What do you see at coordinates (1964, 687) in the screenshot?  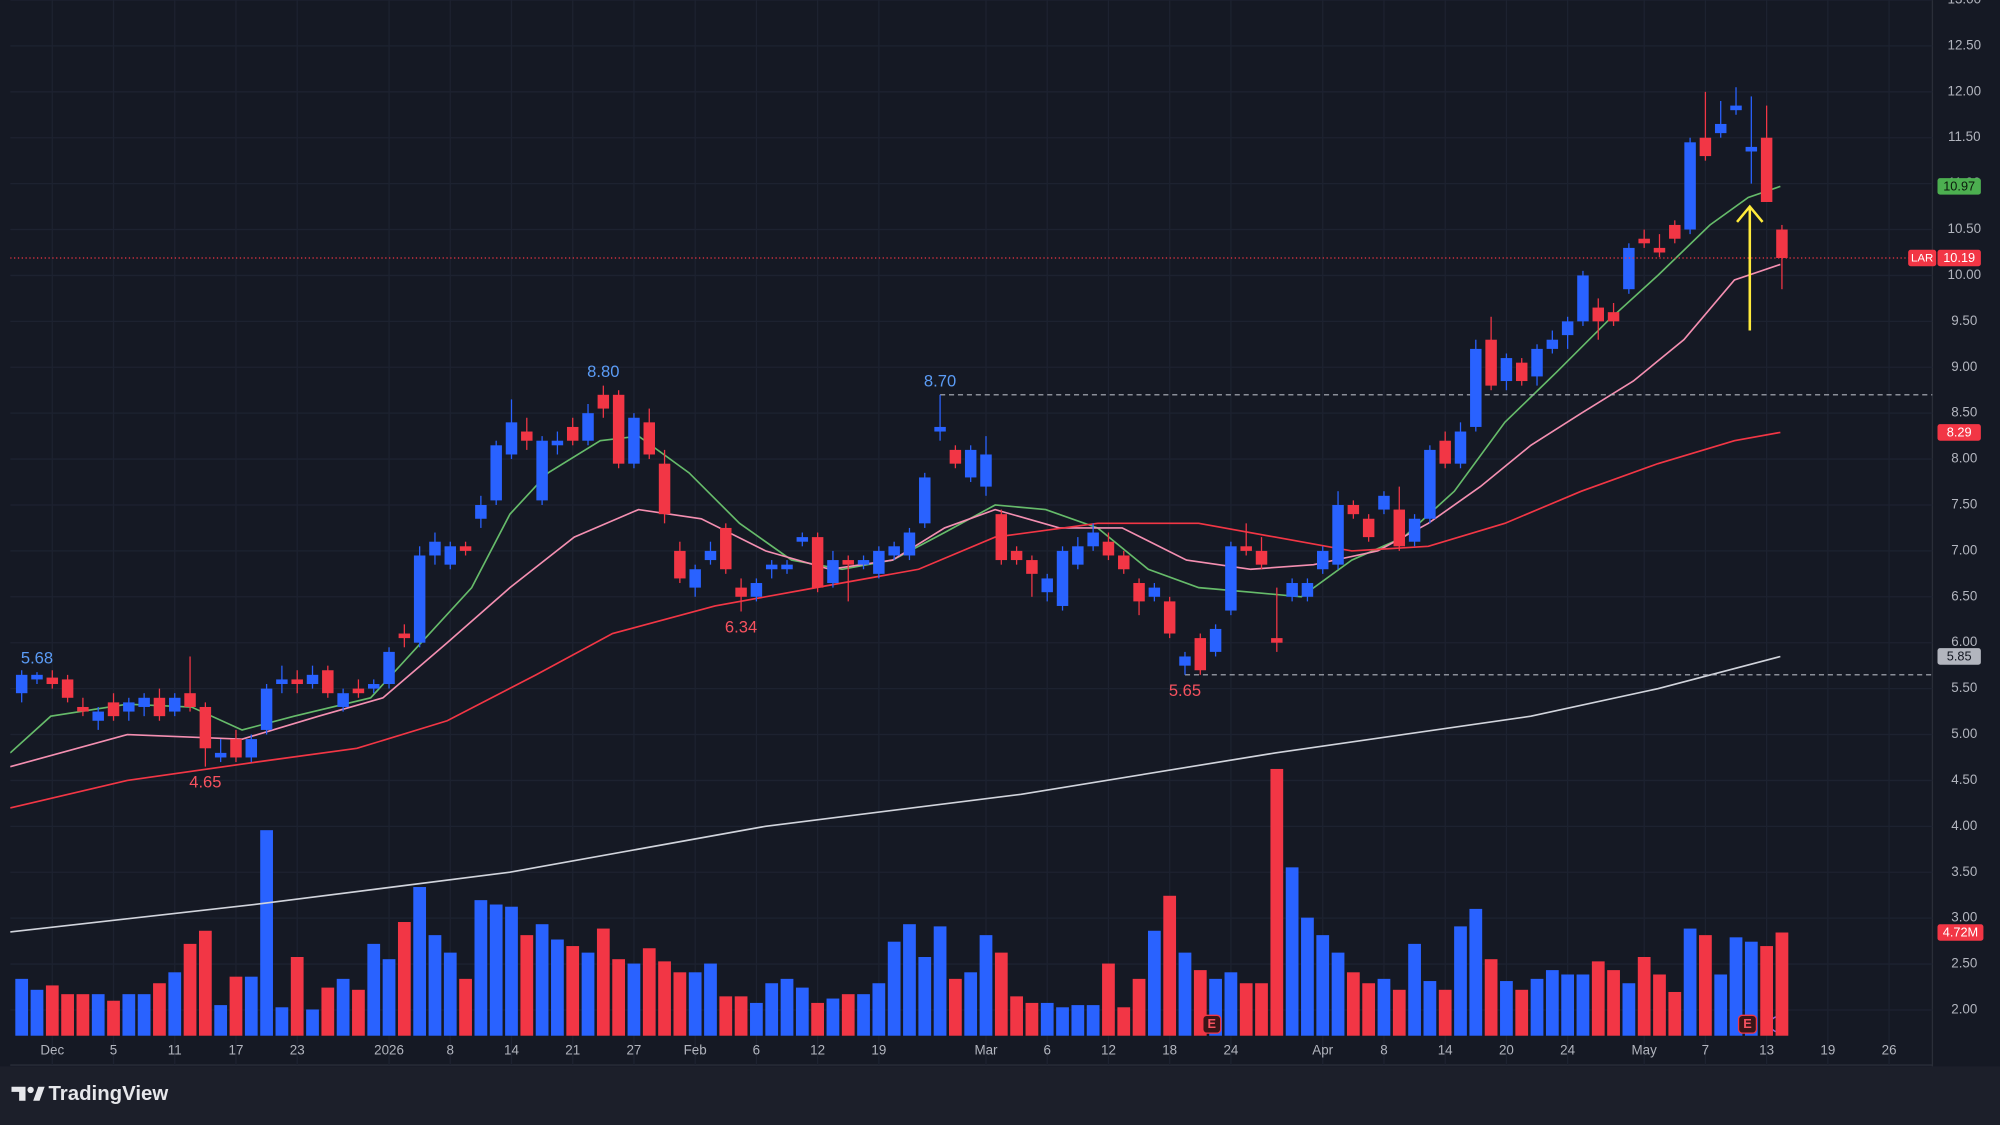 I see `y-tick-label: 5.50` at bounding box center [1964, 687].